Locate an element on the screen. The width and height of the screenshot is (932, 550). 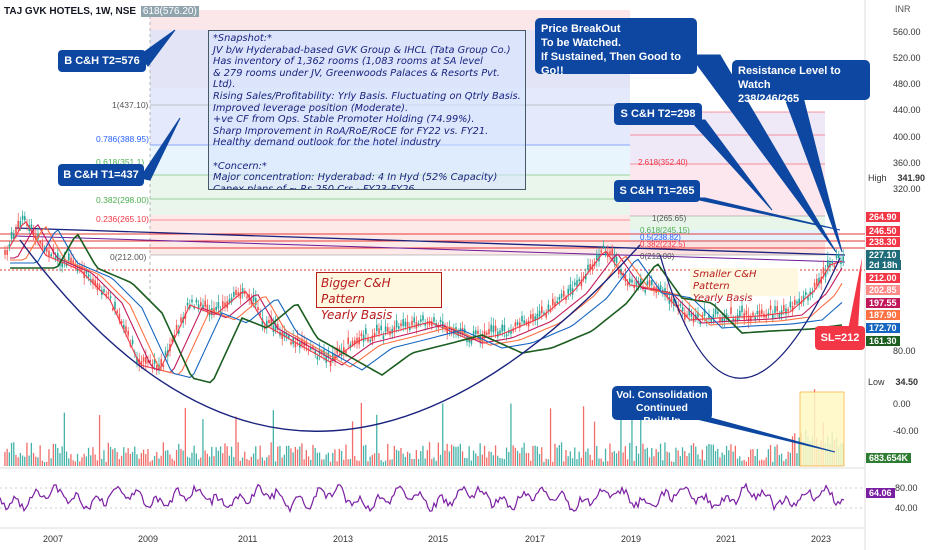
callout-s-ch-t1: S C&H T1=265 is located at coordinates (657, 191).